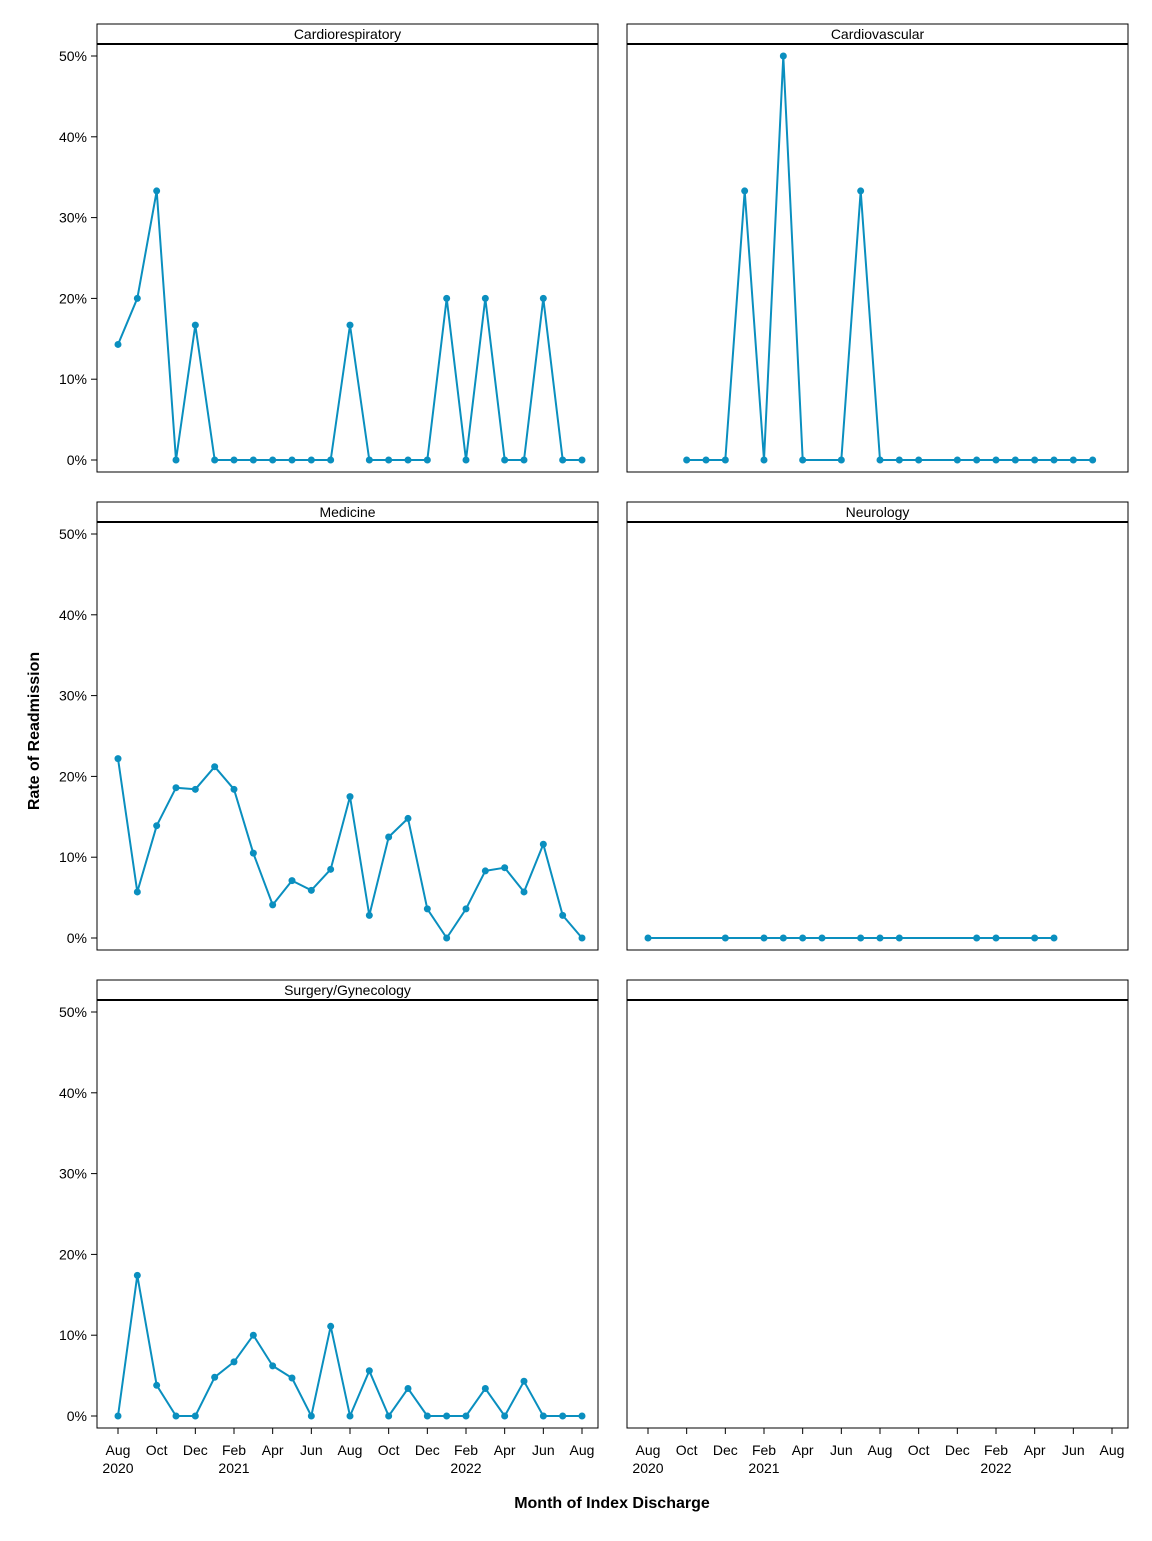 This screenshot has width=1152, height=1541. What do you see at coordinates (878, 512) in the screenshot?
I see `facet-title: Neurology` at bounding box center [878, 512].